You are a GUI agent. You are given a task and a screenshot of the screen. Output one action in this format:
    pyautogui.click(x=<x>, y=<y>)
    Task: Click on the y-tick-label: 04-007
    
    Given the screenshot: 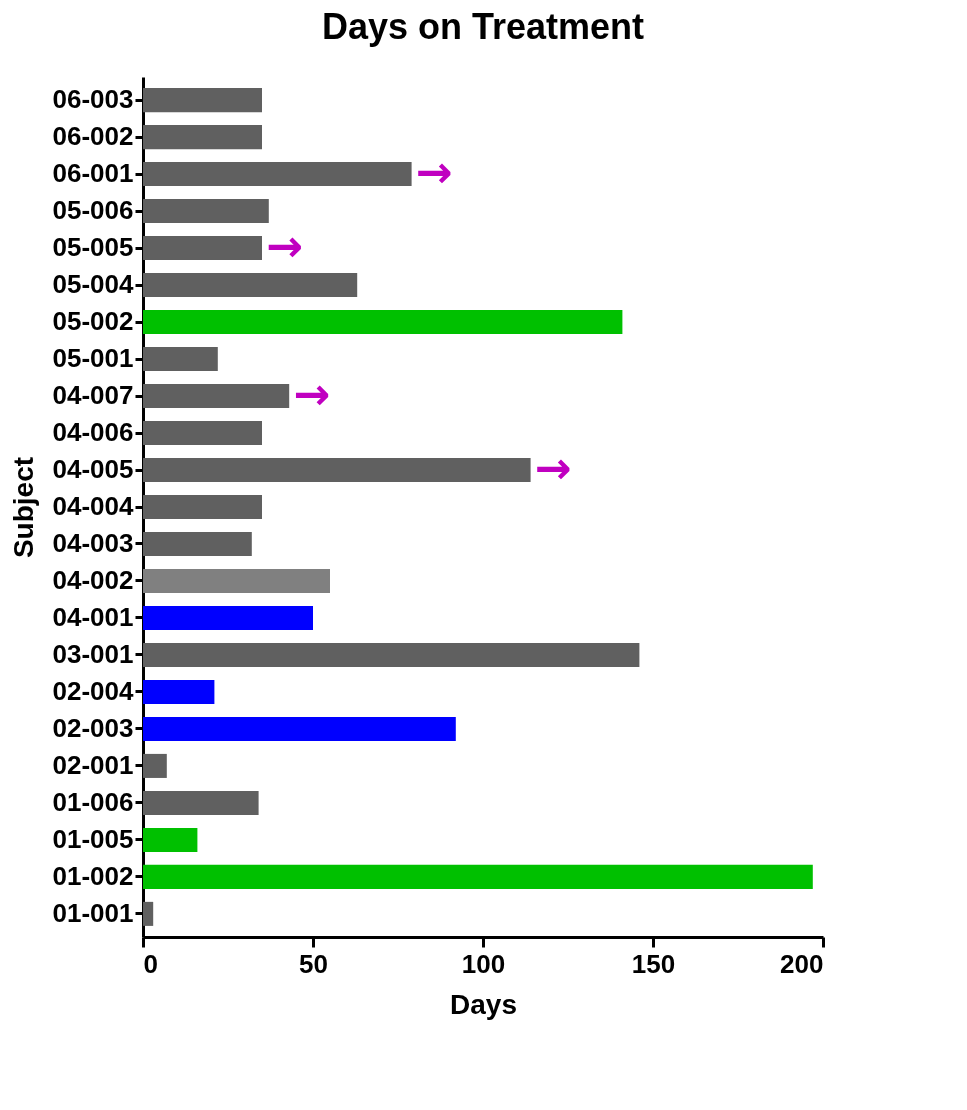 What is the action you would take?
    pyautogui.click(x=93, y=395)
    